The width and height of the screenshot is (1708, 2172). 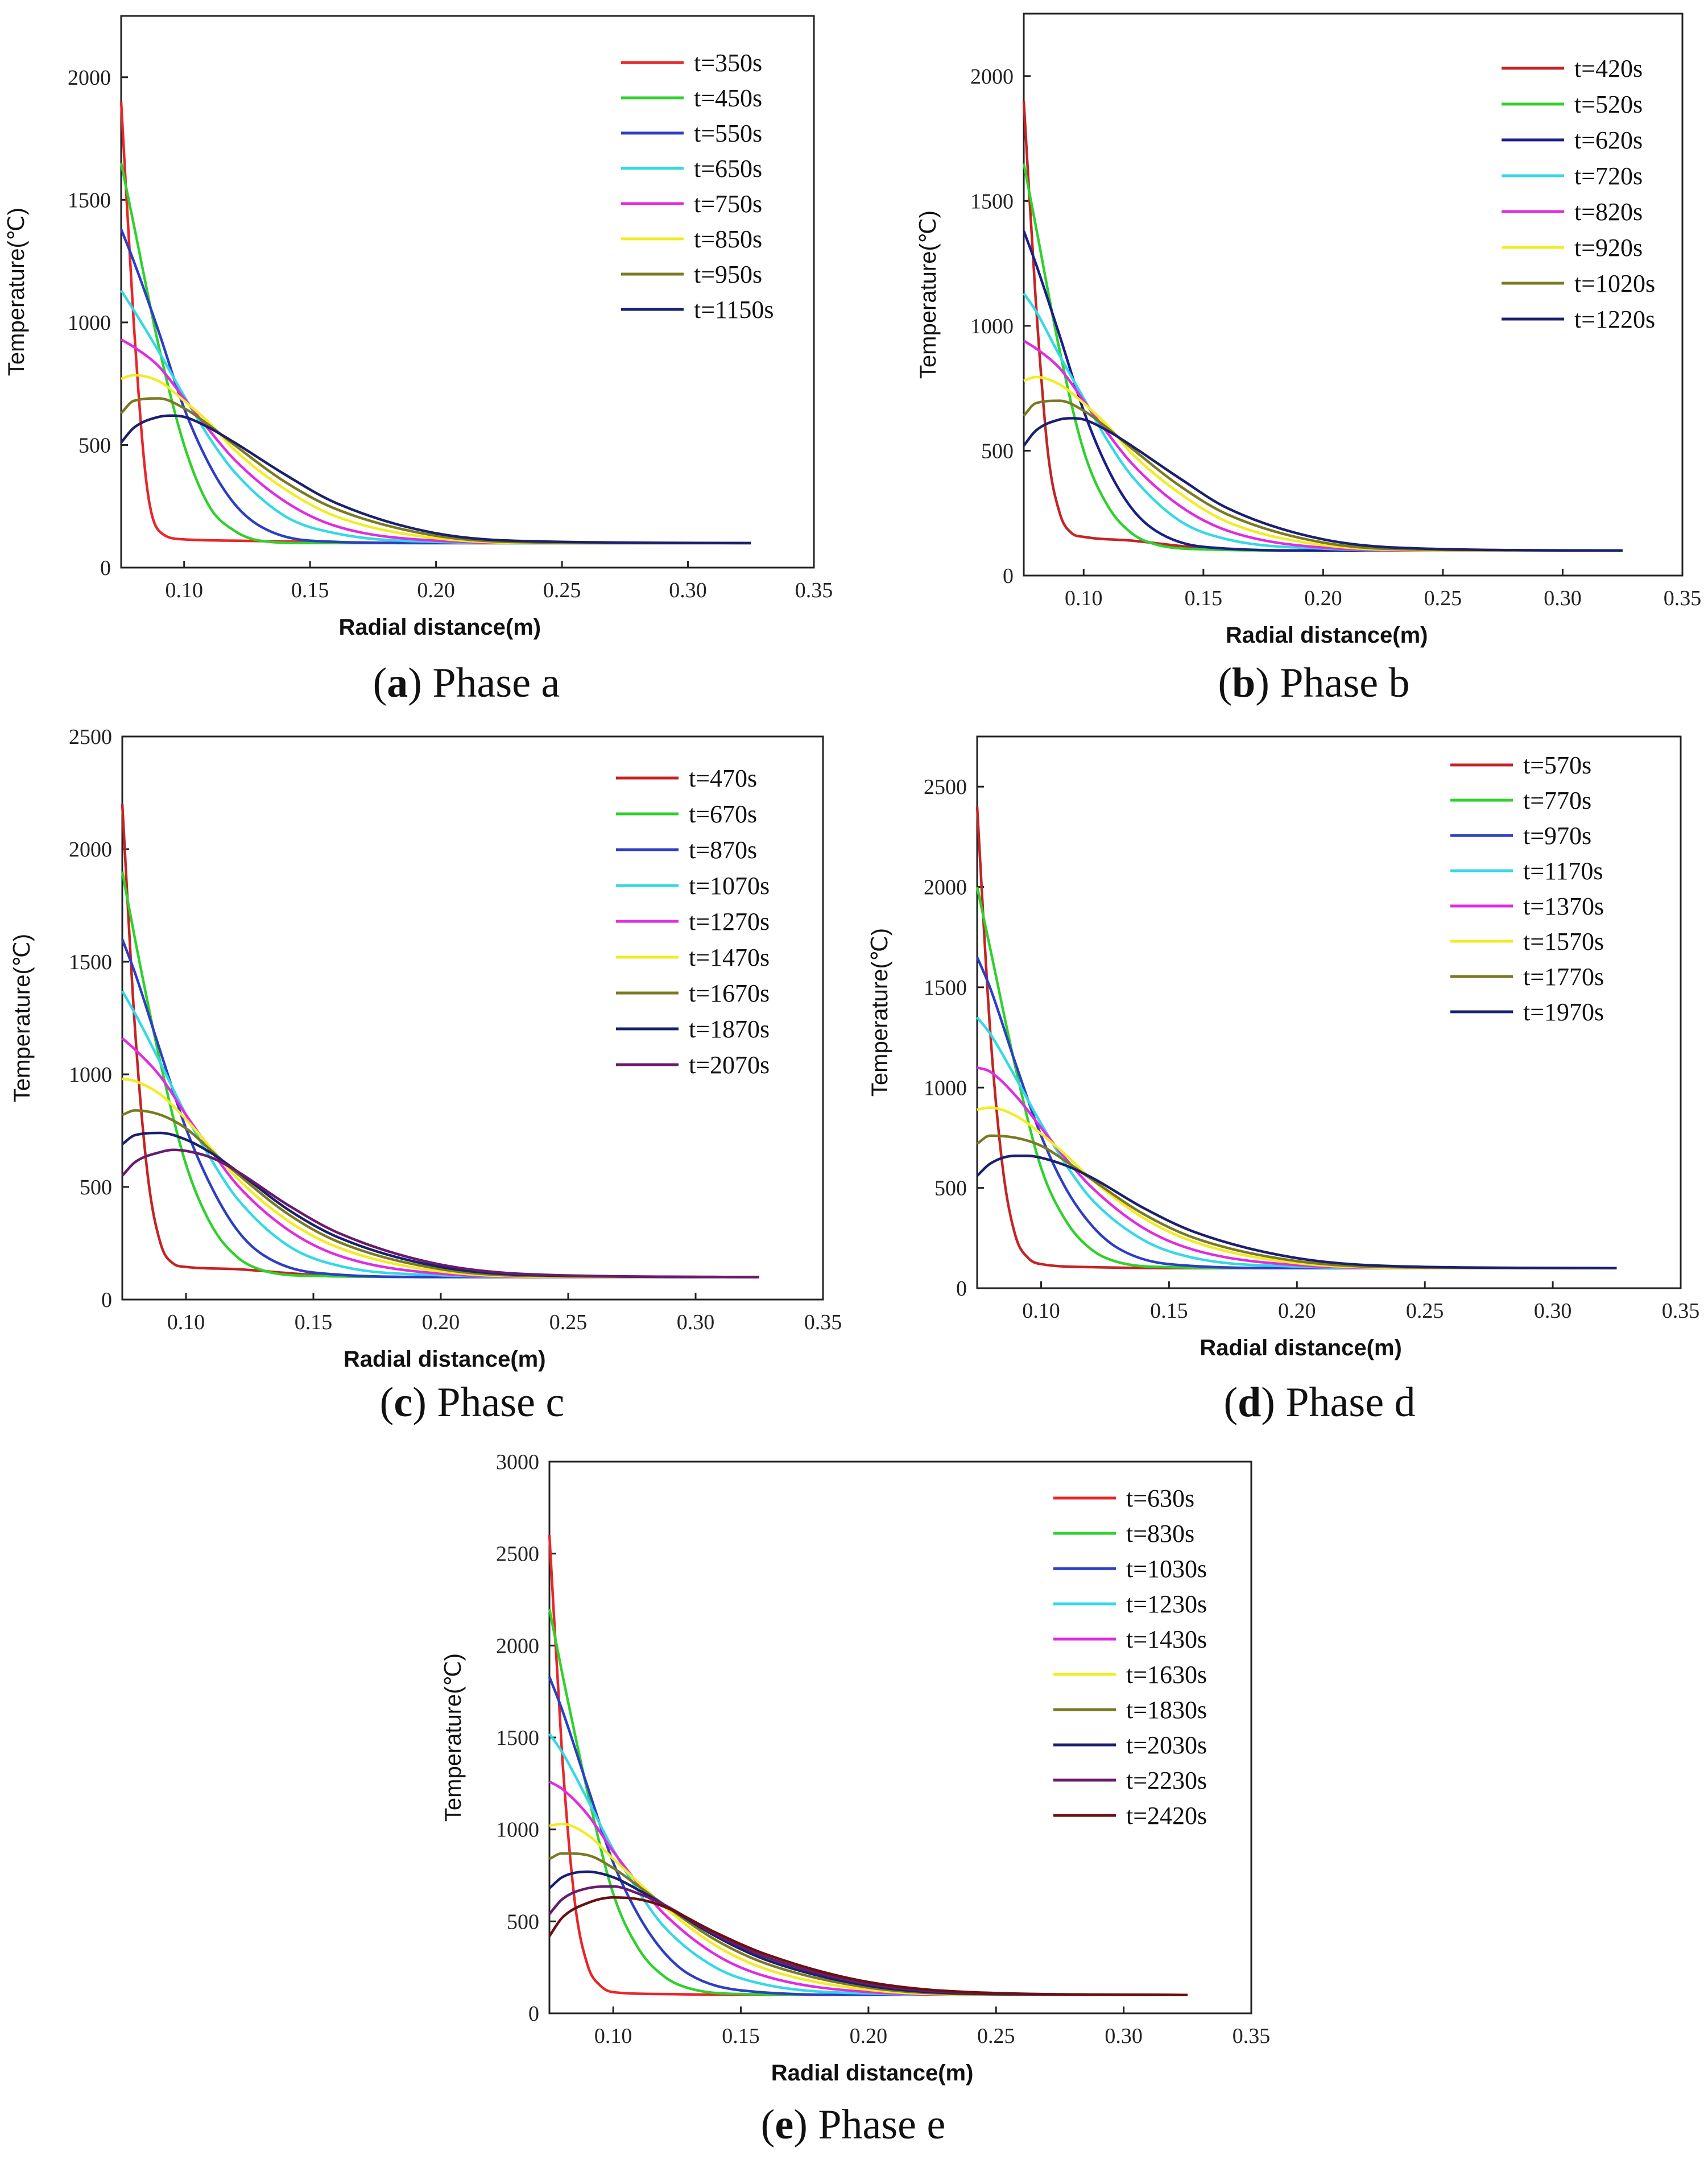 What do you see at coordinates (1160, 1498) in the screenshot?
I see `legend-label: t=630s` at bounding box center [1160, 1498].